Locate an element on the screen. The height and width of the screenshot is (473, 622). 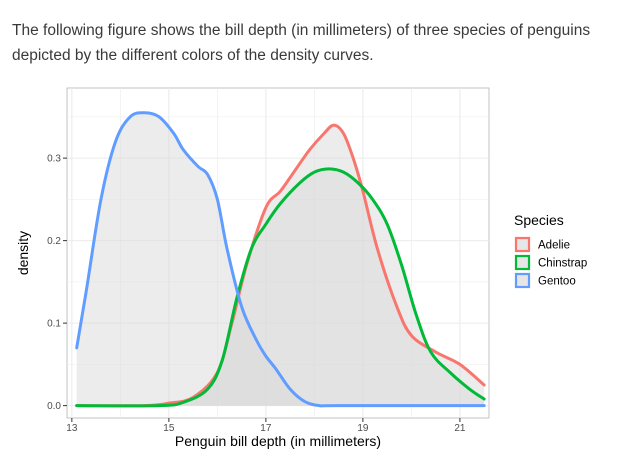
legend-key-gentoo is located at coordinates (522, 280).